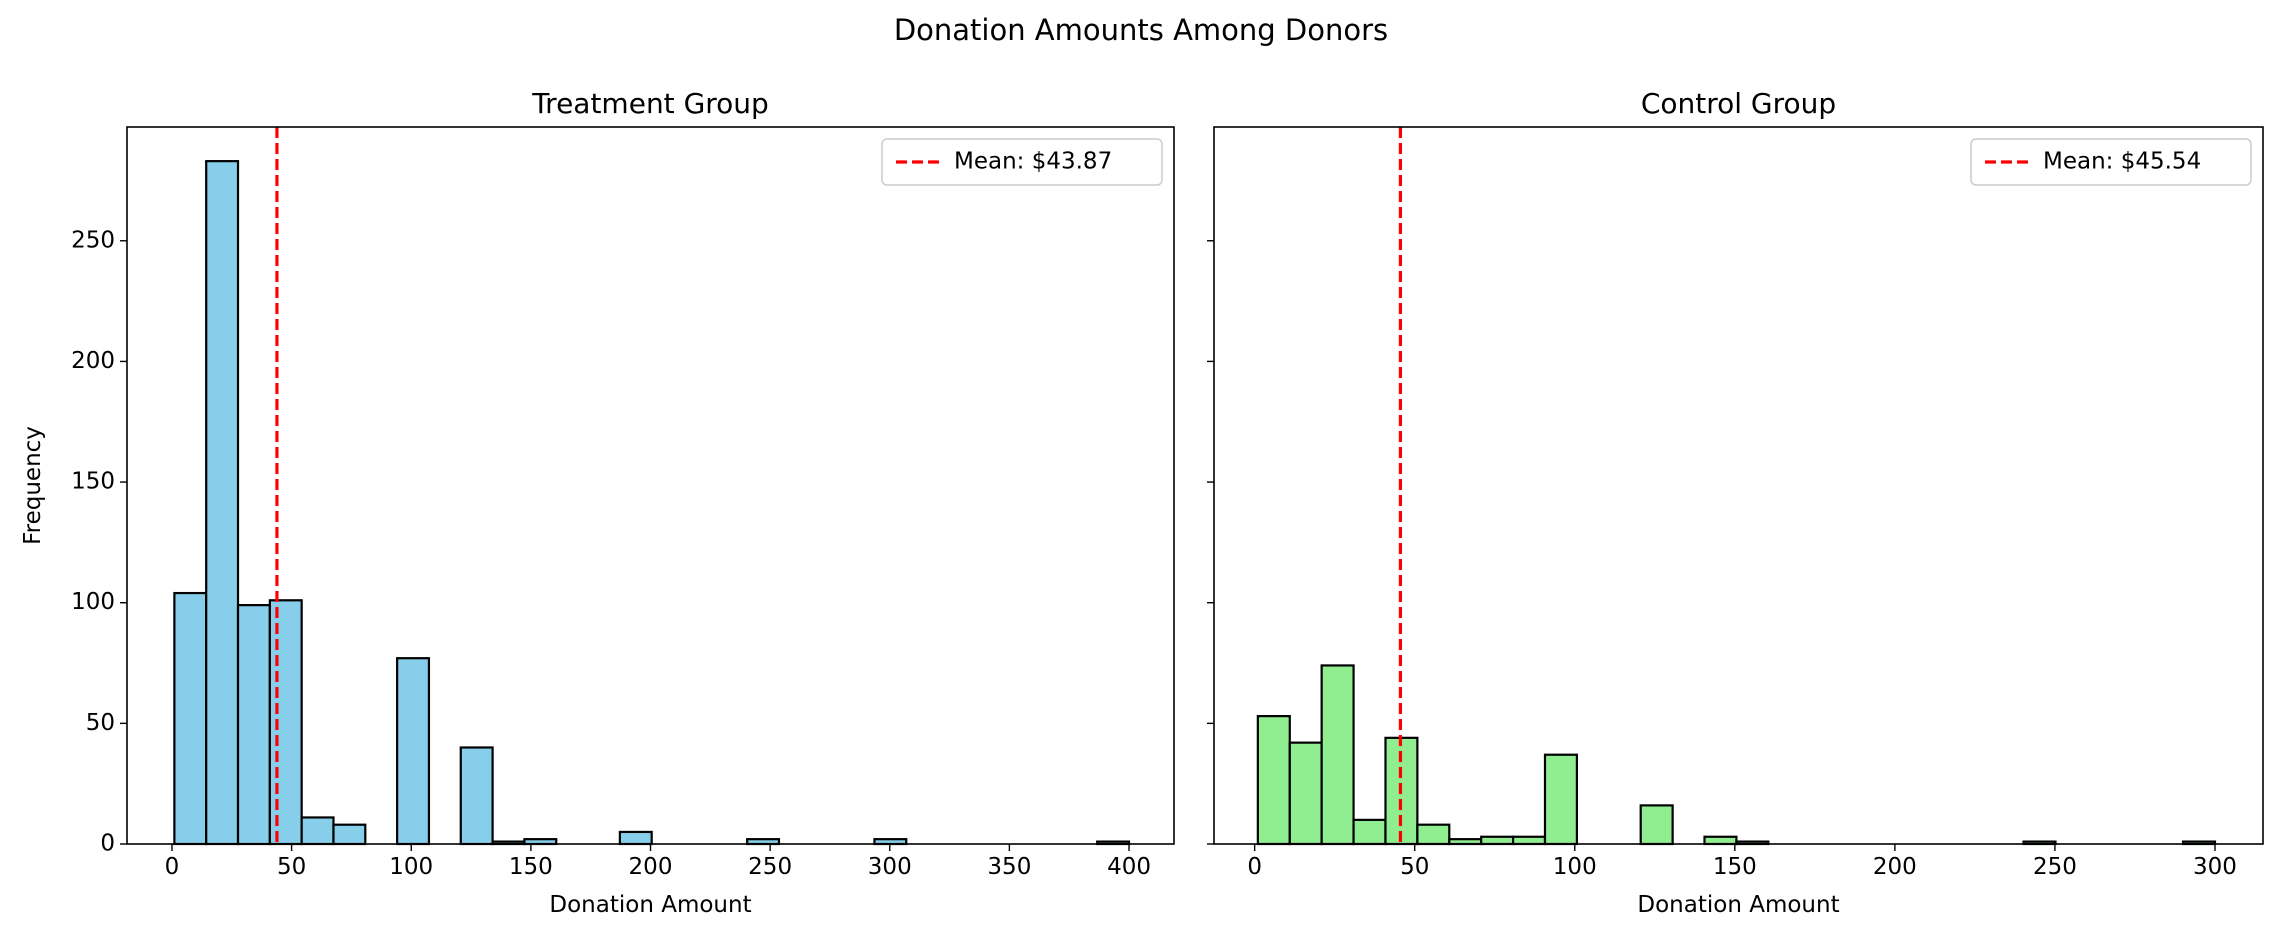  Describe the element at coordinates (1738, 103) in the screenshot. I see `axes-title: Control Group` at that location.